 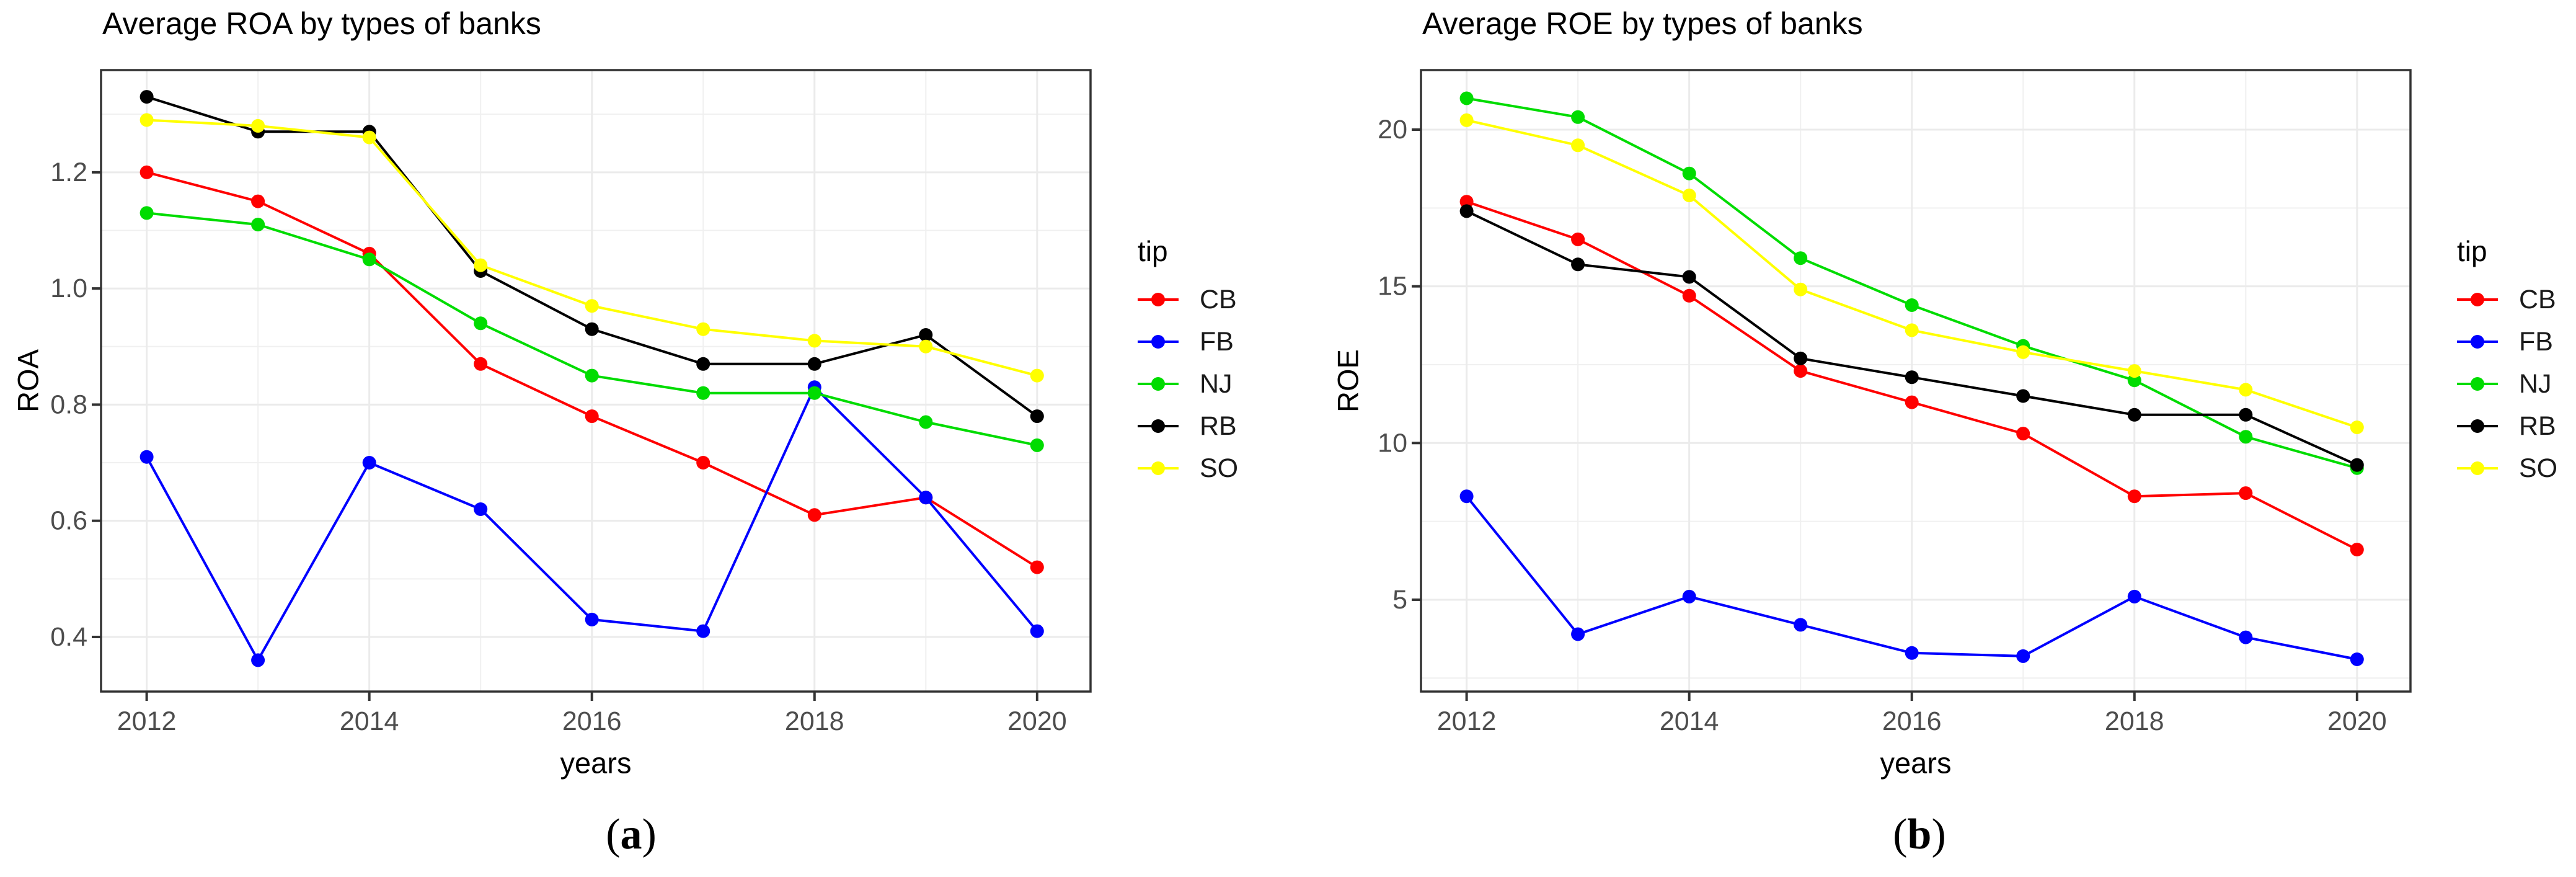 I want to click on x-tick-label: 2014, so click(x=1689, y=721).